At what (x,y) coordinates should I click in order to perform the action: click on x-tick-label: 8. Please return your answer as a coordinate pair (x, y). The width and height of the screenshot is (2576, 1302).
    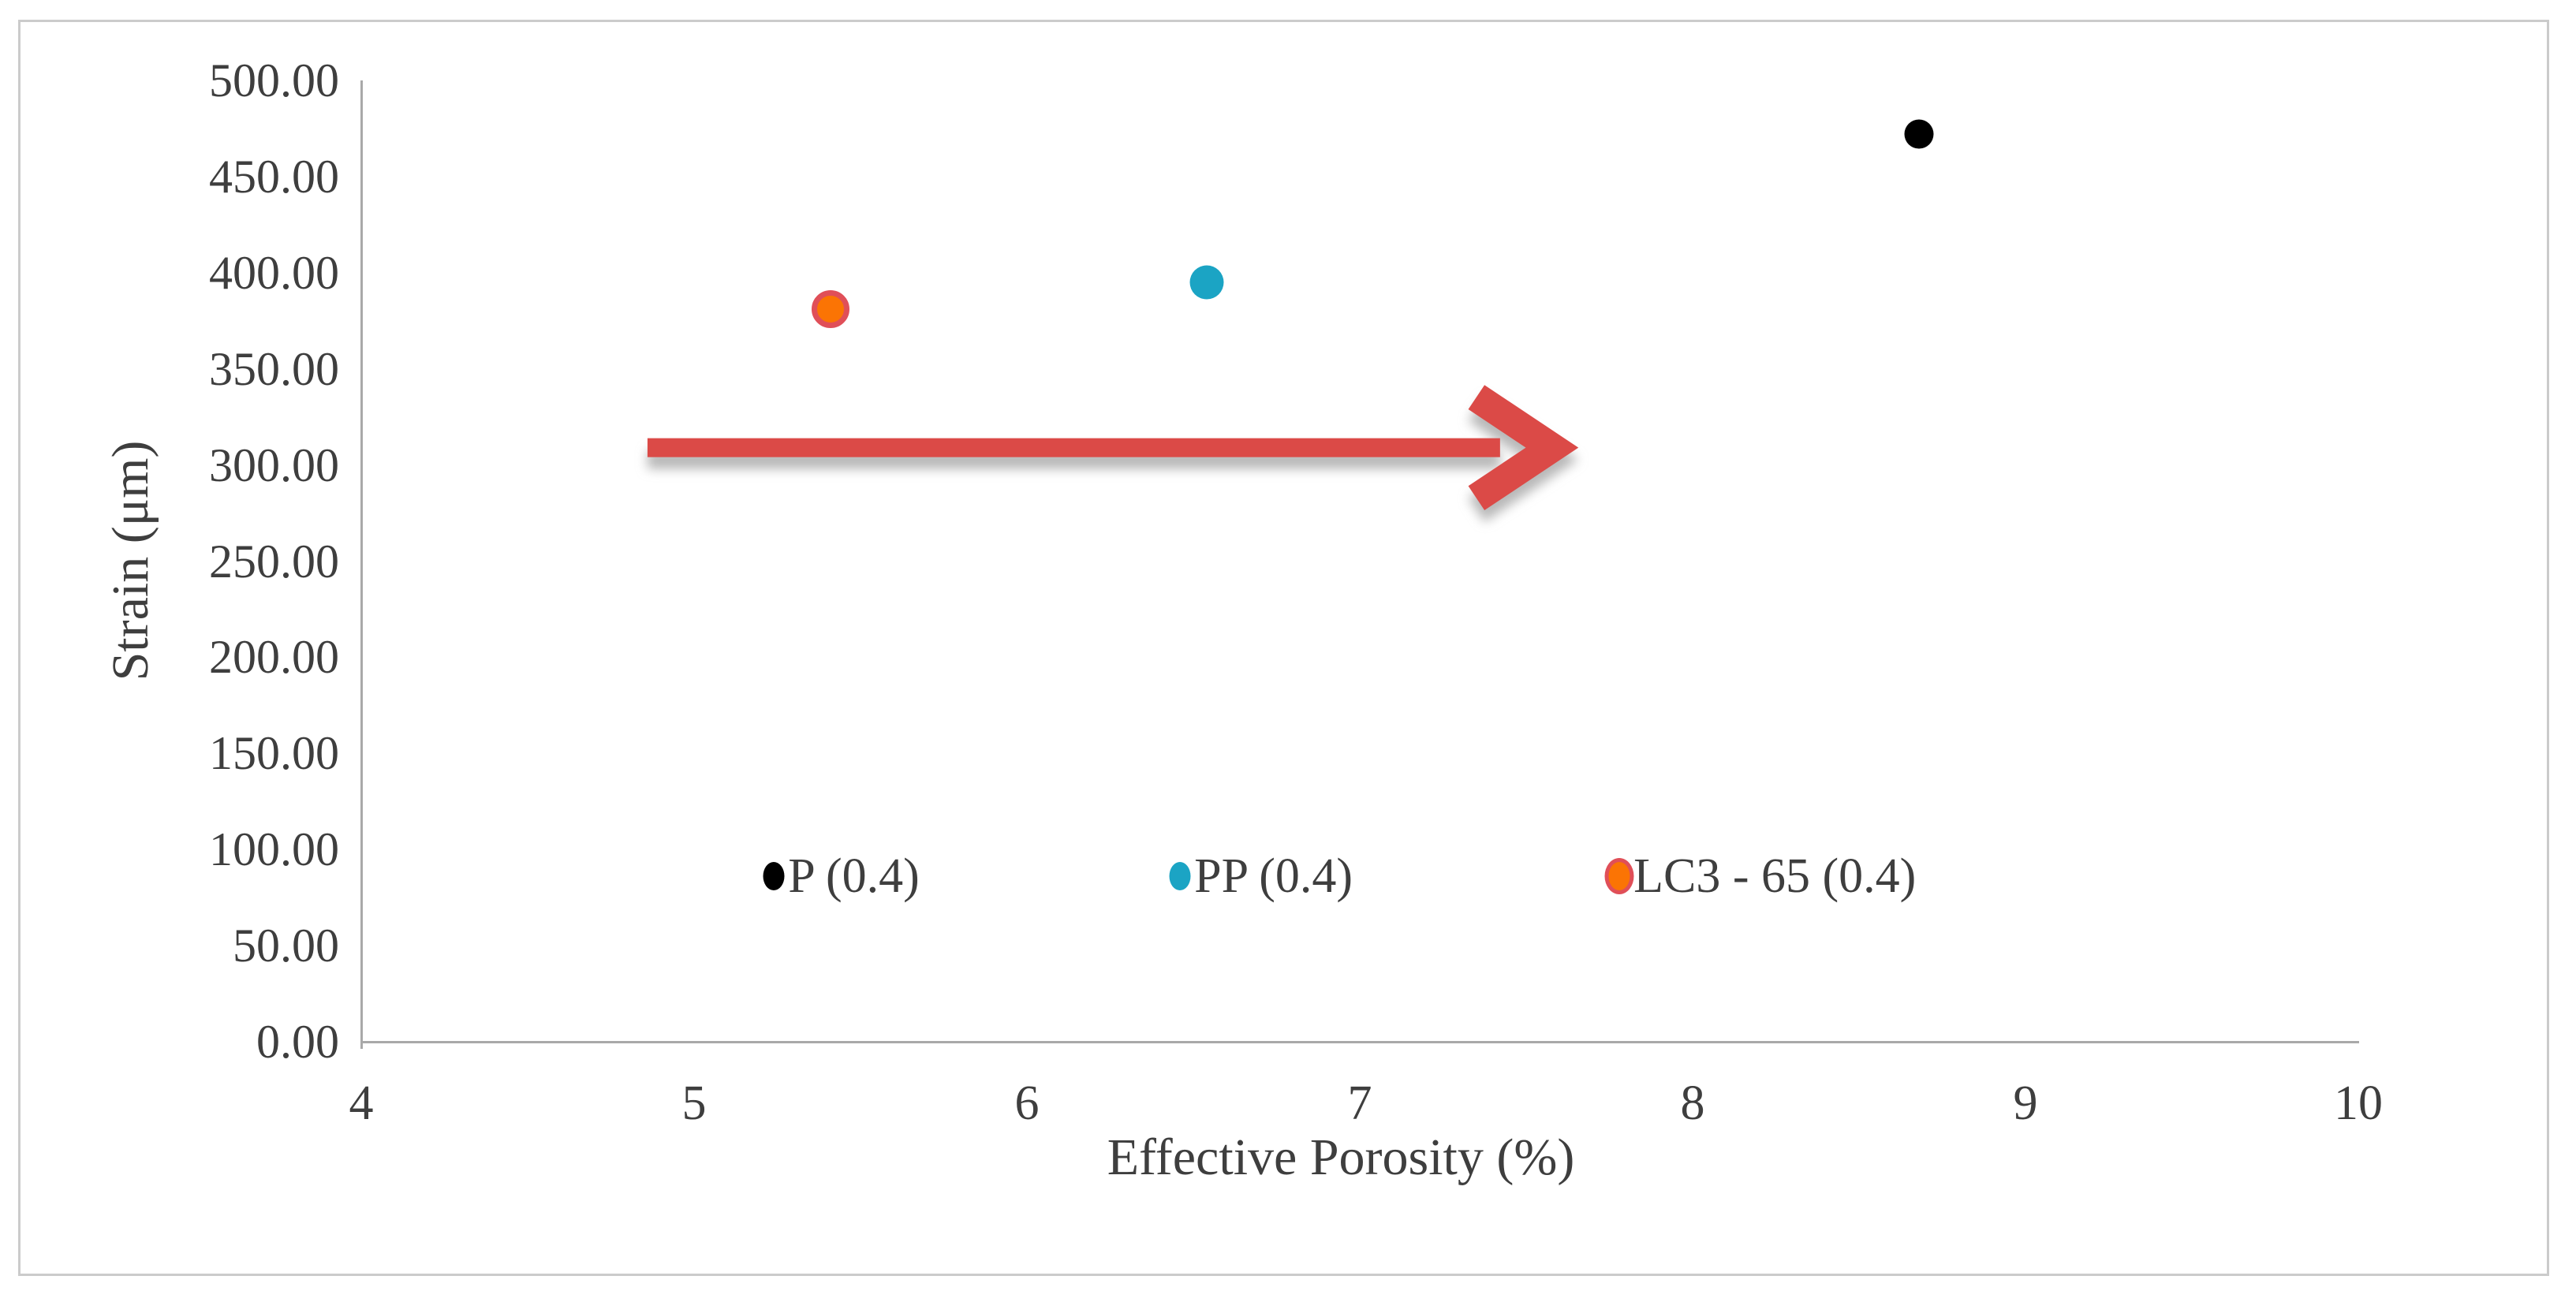
    Looking at the image, I should click on (1692, 1103).